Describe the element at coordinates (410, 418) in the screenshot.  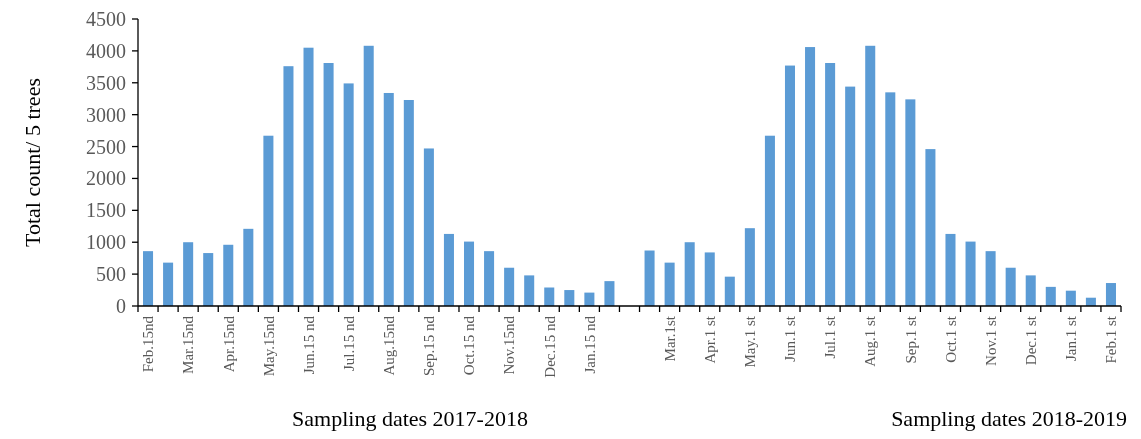
I see `x-axis-title: Sampling dates 2017-2018` at that location.